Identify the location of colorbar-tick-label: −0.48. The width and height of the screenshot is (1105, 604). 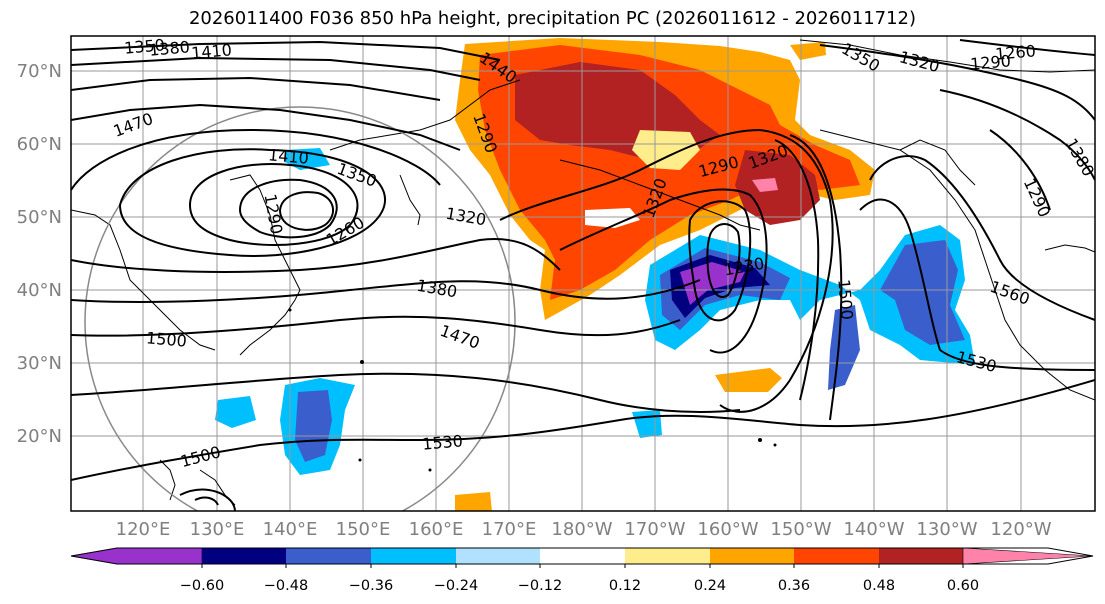
(286, 586).